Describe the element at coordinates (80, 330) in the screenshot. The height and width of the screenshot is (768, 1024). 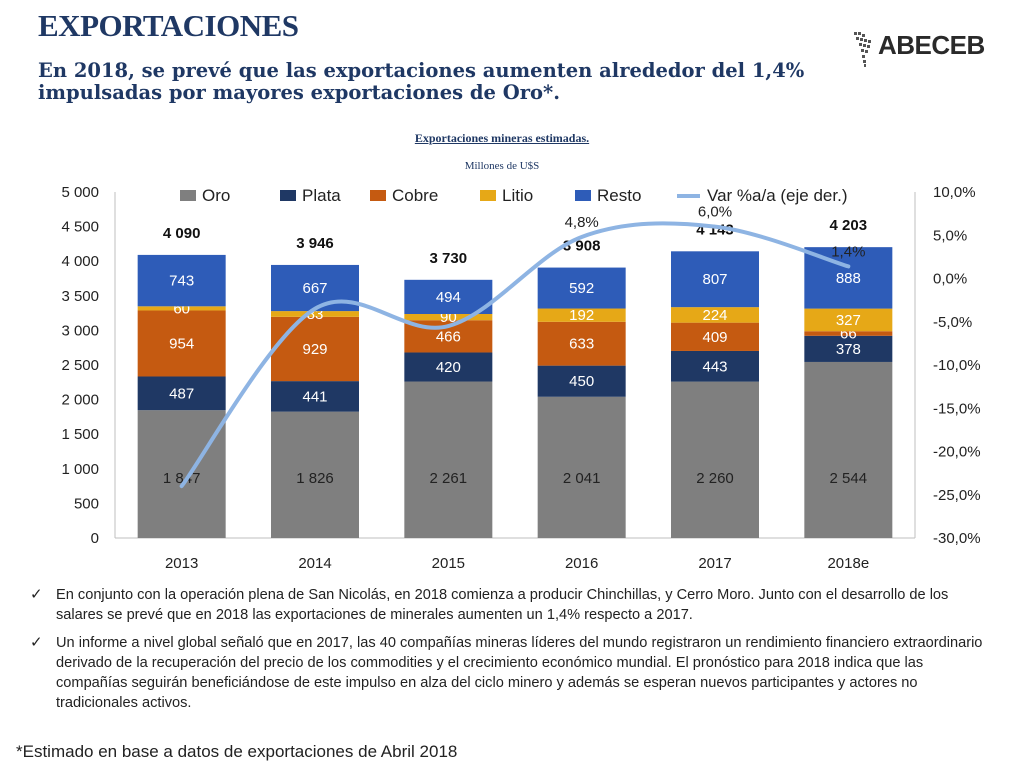
I see `y-tick-label: 3 000` at that location.